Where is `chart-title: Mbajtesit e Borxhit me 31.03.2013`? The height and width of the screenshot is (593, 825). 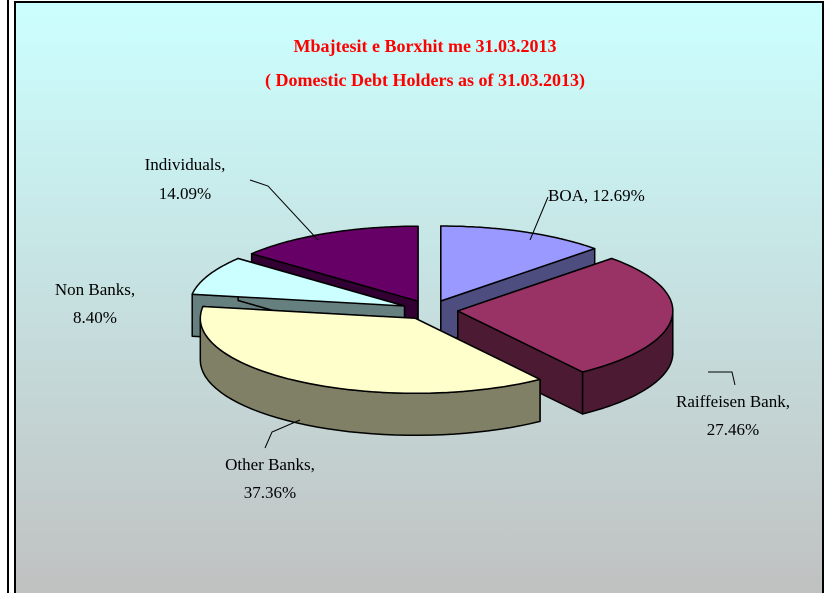
chart-title: Mbajtesit e Borxhit me 31.03.2013 is located at coordinates (425, 46).